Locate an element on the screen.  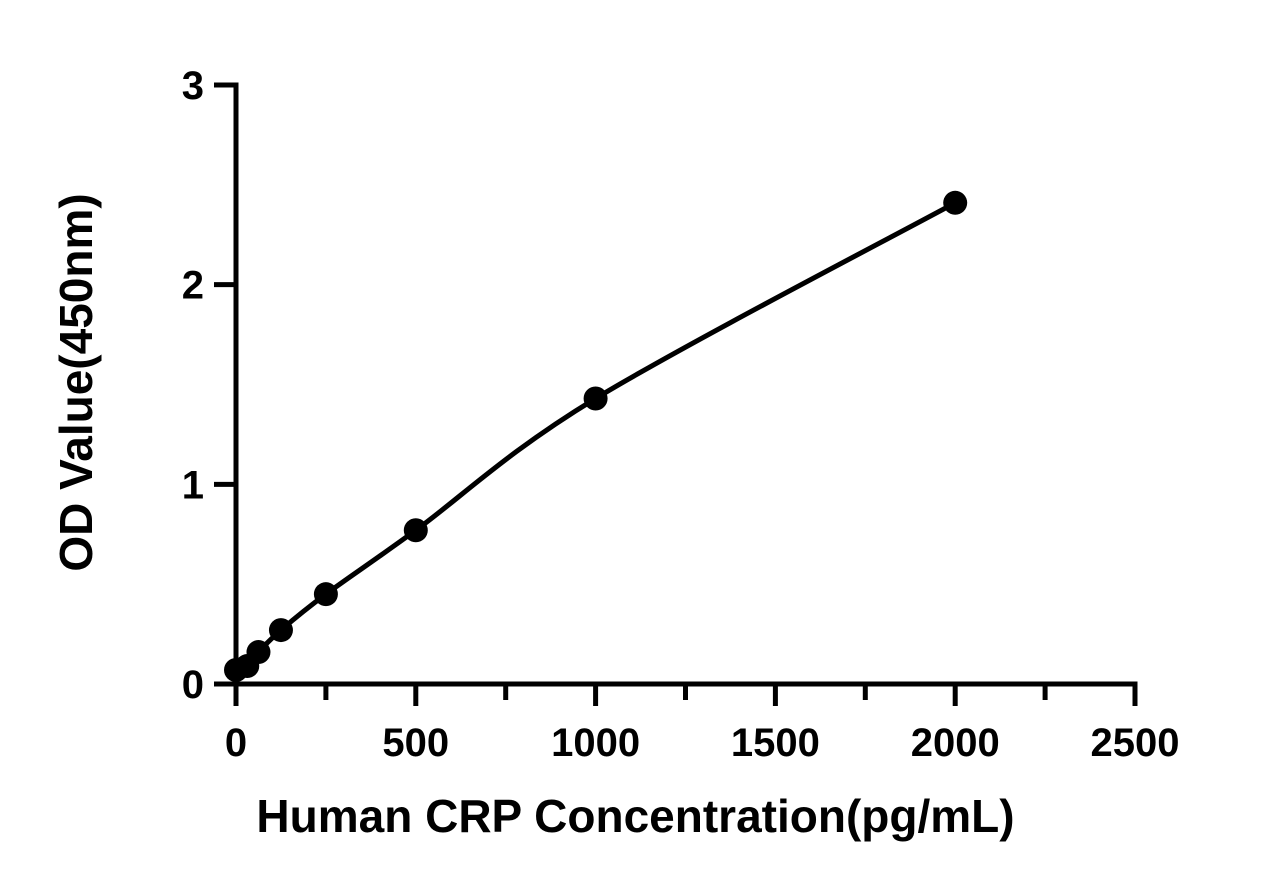
y-tick-label: 2 is located at coordinates (193, 286).